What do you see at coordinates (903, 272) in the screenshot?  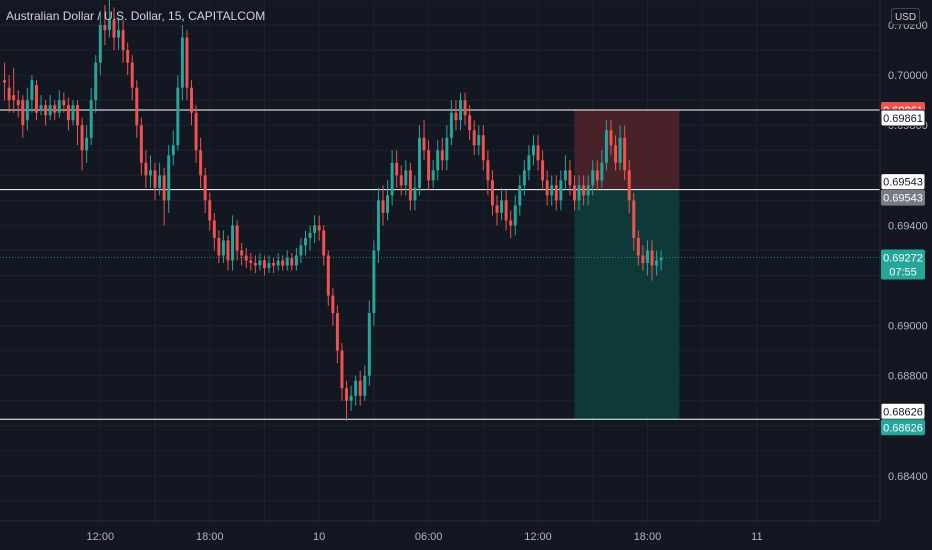 I see `countdown-label: 07:55` at bounding box center [903, 272].